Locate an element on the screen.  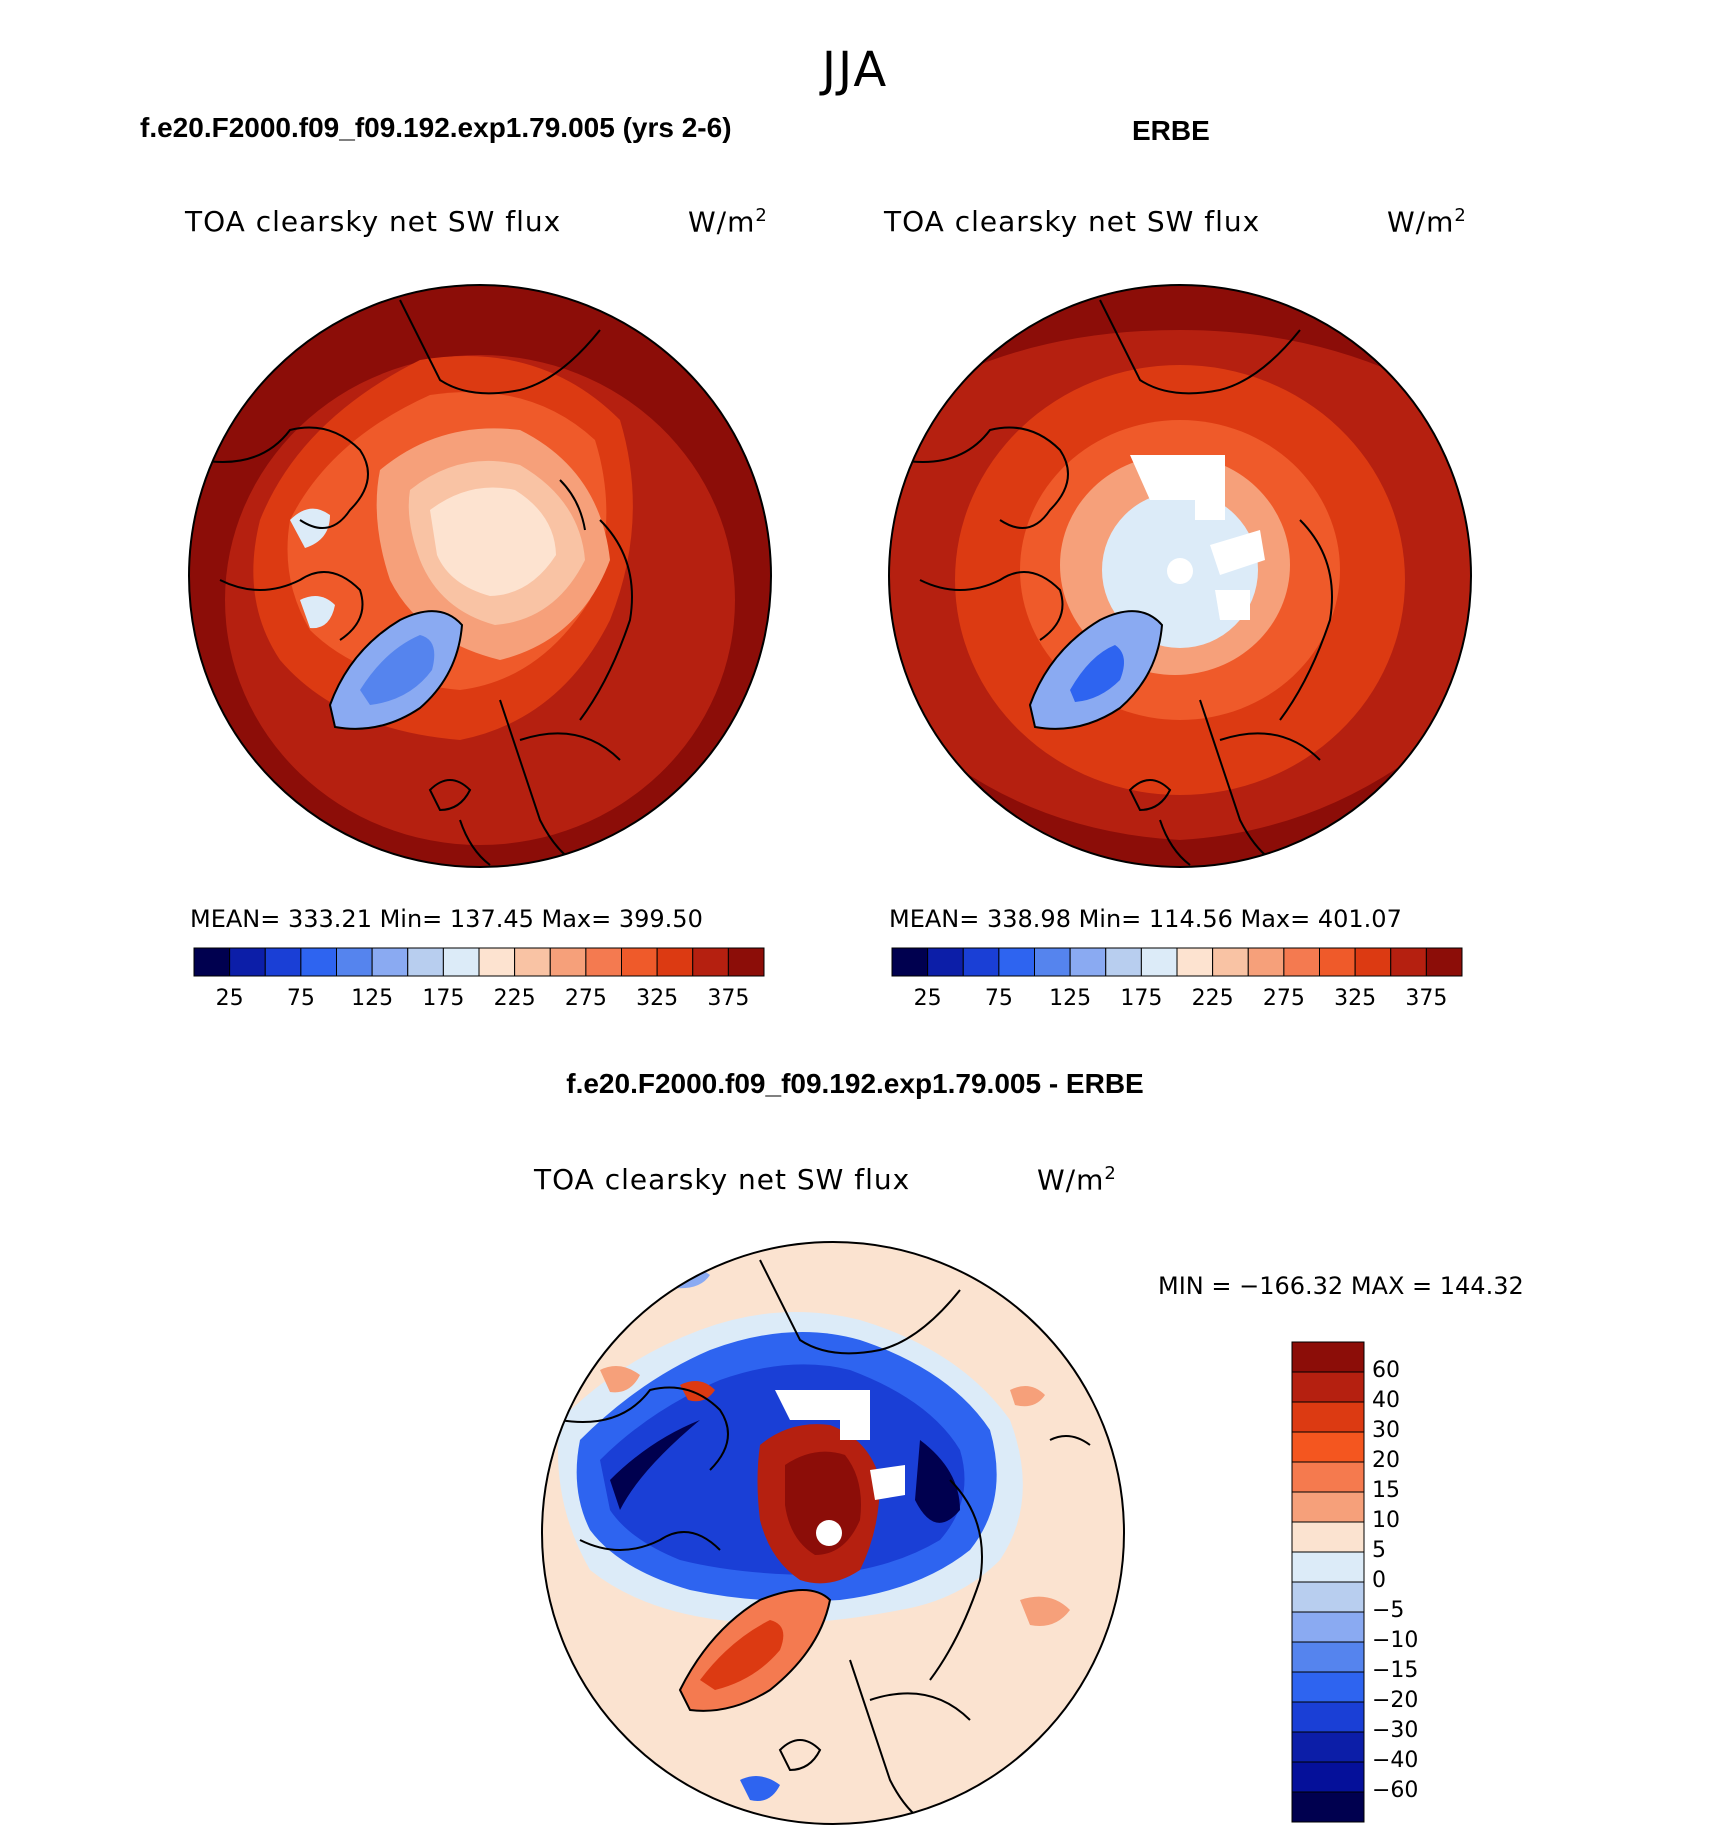
diff-colorbar-tick-label: 15 is located at coordinates (1386, 1490).